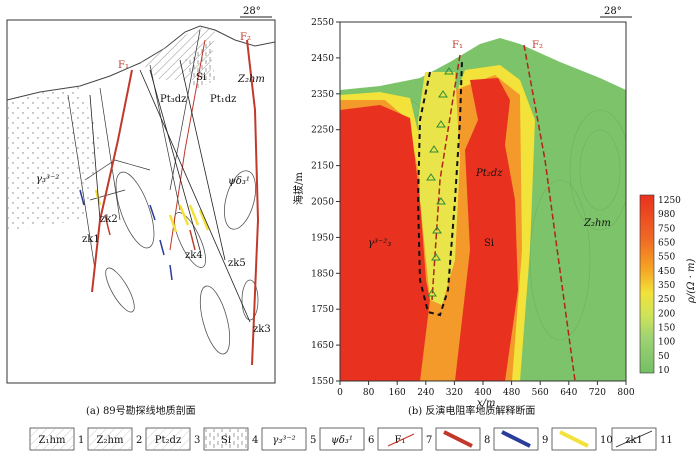 This screenshot has height=465, width=700. Describe the element at coordinates (486, 403) in the screenshot. I see `x-axis-label: x/m` at that location.